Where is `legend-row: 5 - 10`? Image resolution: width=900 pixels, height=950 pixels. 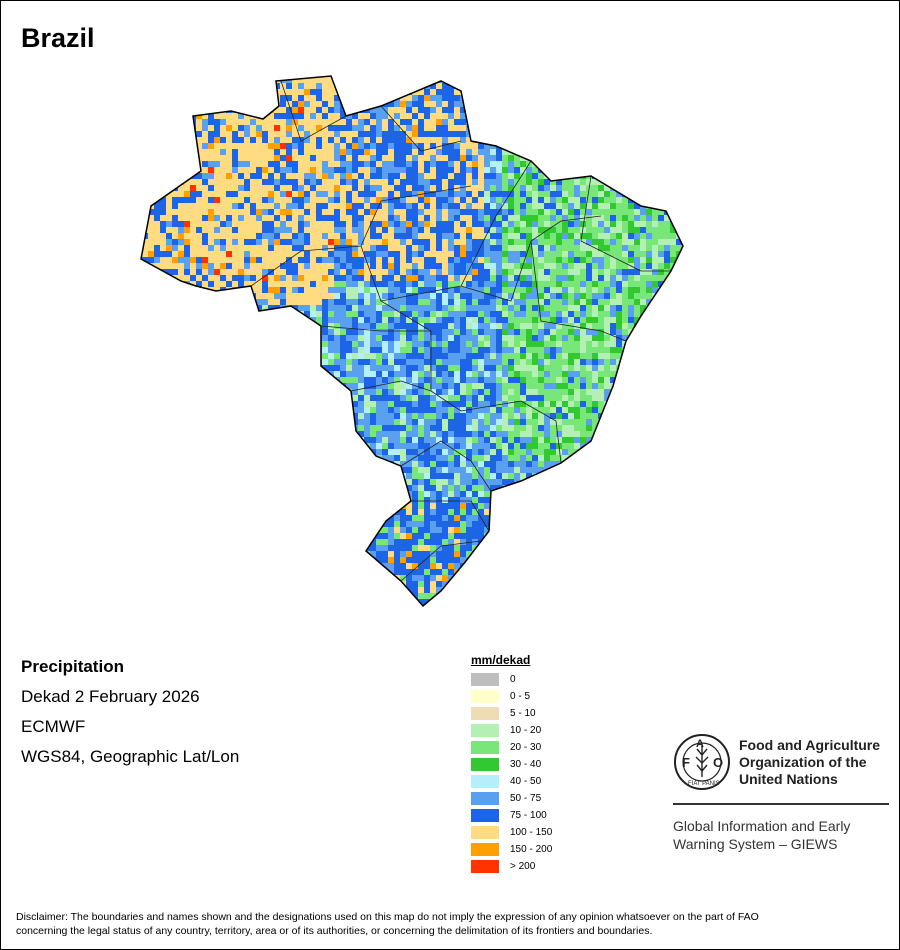 legend-row: 5 - 10 is located at coordinates (511, 713).